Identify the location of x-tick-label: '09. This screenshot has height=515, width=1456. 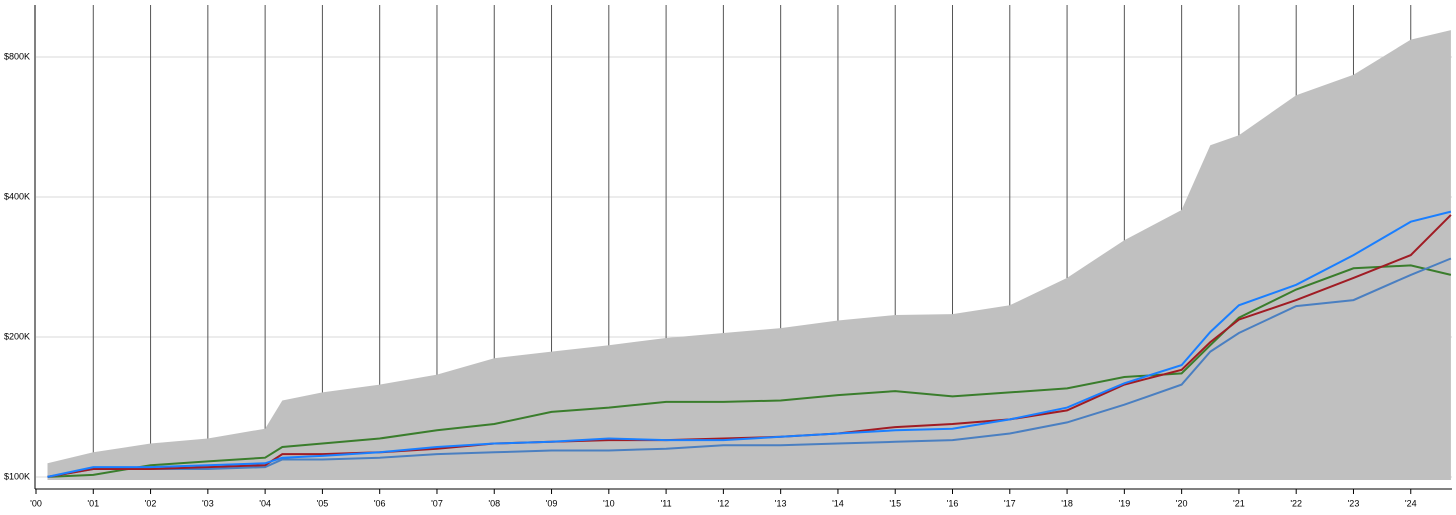
(552, 503).